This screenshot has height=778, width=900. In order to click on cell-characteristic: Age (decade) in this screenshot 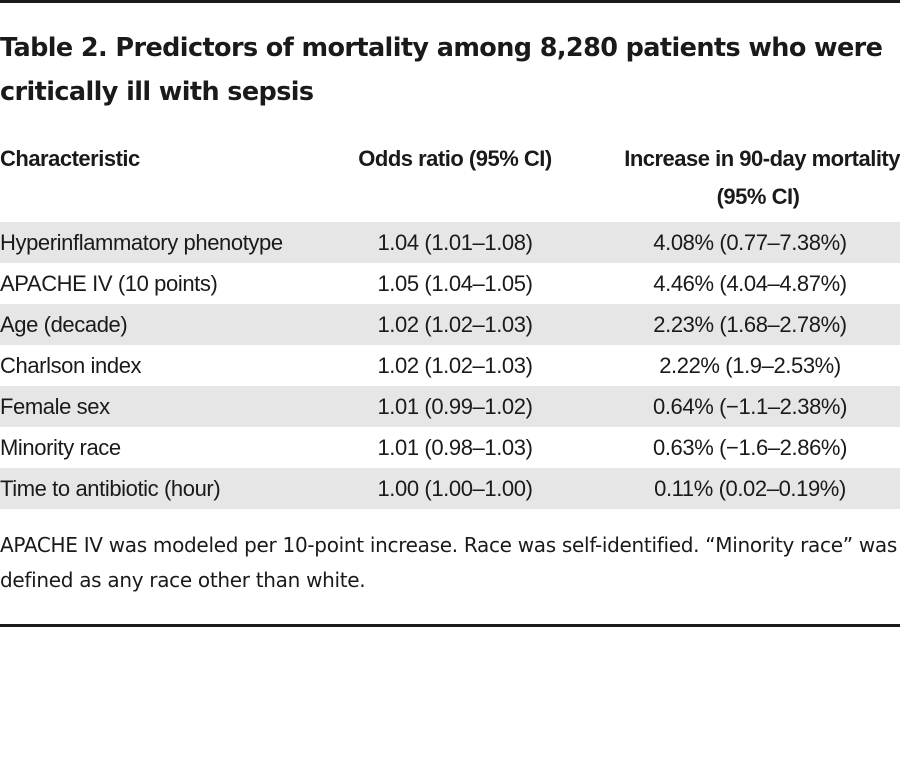, I will do `click(64, 324)`.